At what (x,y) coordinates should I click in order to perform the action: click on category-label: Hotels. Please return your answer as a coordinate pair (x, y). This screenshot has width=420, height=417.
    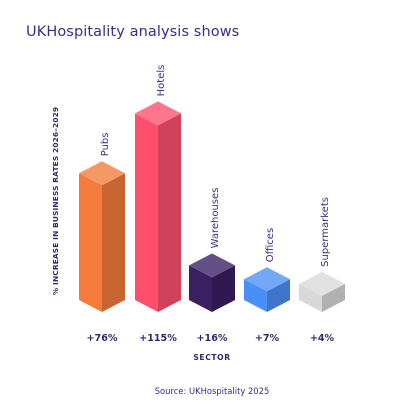
    Looking at the image, I should click on (161, 81).